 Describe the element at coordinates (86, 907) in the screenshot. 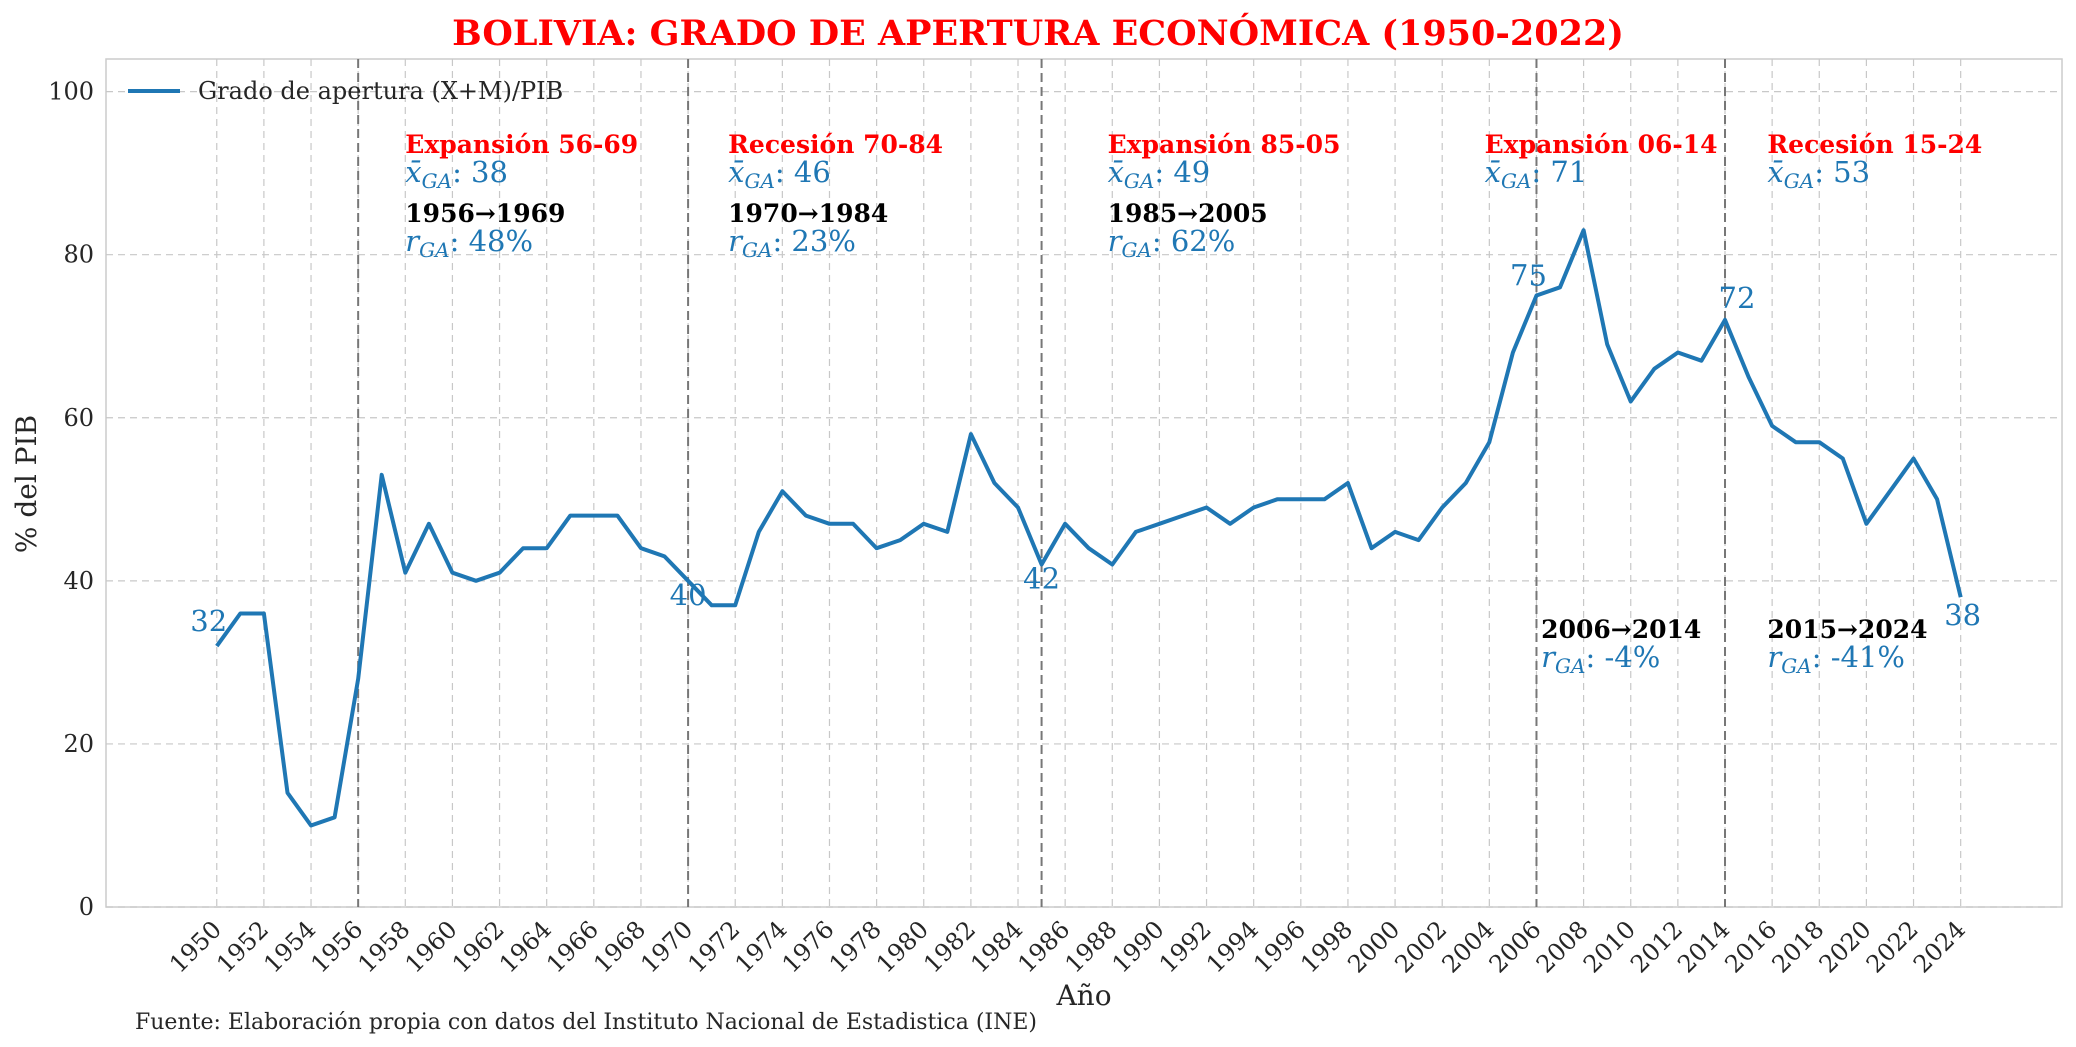

I see `y-tick-label: 0` at that location.